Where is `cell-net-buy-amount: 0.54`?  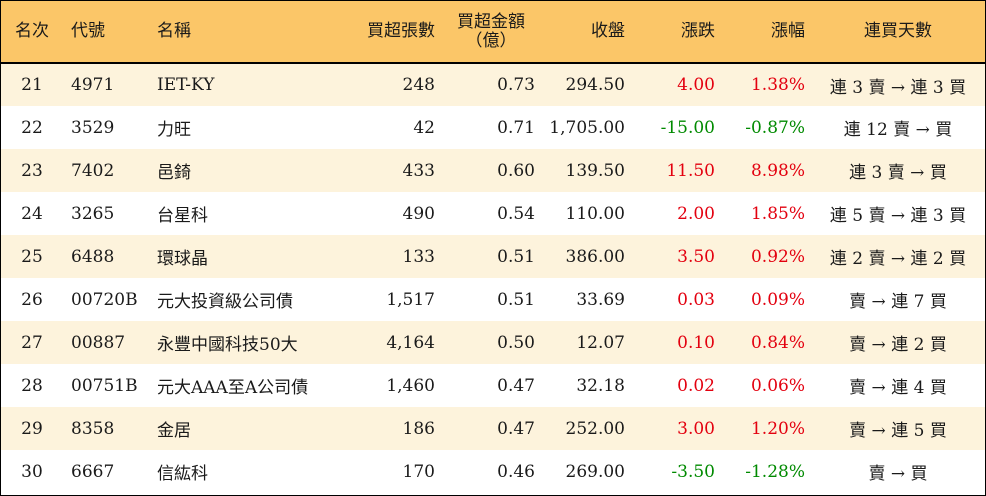 cell-net-buy-amount: 0.54 is located at coordinates (516, 213).